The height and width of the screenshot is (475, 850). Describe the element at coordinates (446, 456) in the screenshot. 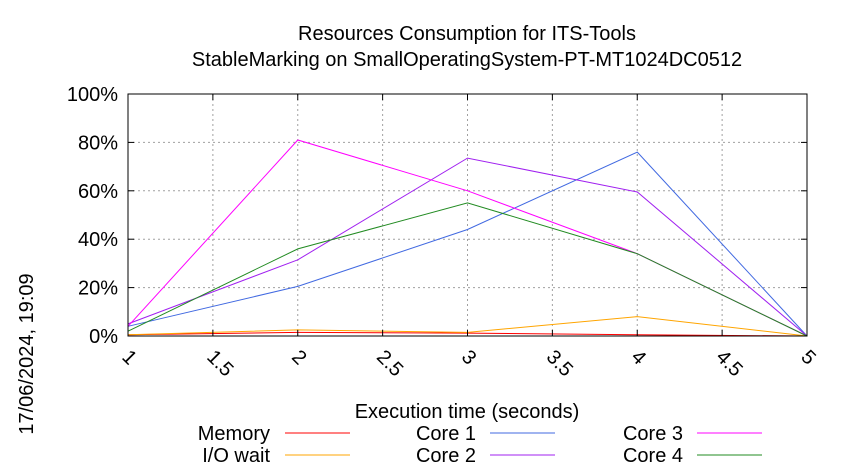

I see `legend-label-core-2: Core 2` at that location.